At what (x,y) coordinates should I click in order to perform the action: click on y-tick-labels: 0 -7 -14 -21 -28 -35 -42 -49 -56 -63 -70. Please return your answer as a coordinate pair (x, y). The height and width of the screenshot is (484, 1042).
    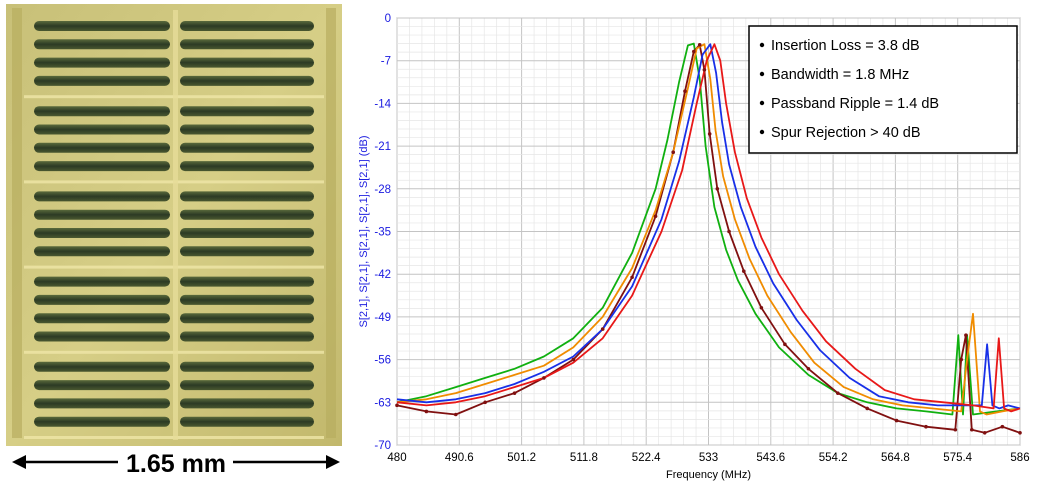
    Looking at the image, I should click on (382, 232).